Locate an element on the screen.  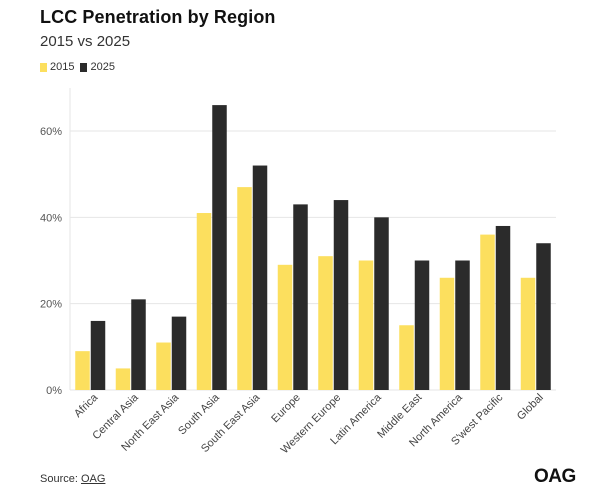
legend: 2015 2025 is located at coordinates (80, 67).